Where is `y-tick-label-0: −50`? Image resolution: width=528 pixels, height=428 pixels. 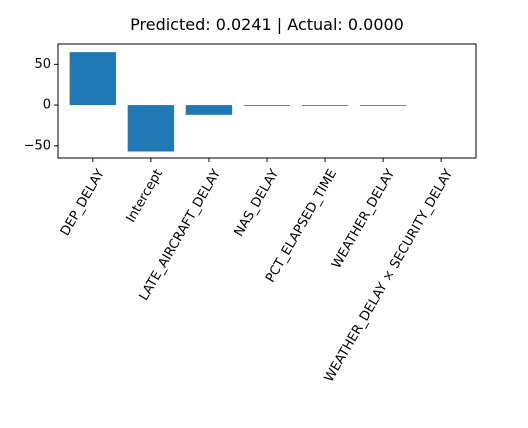 y-tick-label-0: −50 is located at coordinates (37, 145).